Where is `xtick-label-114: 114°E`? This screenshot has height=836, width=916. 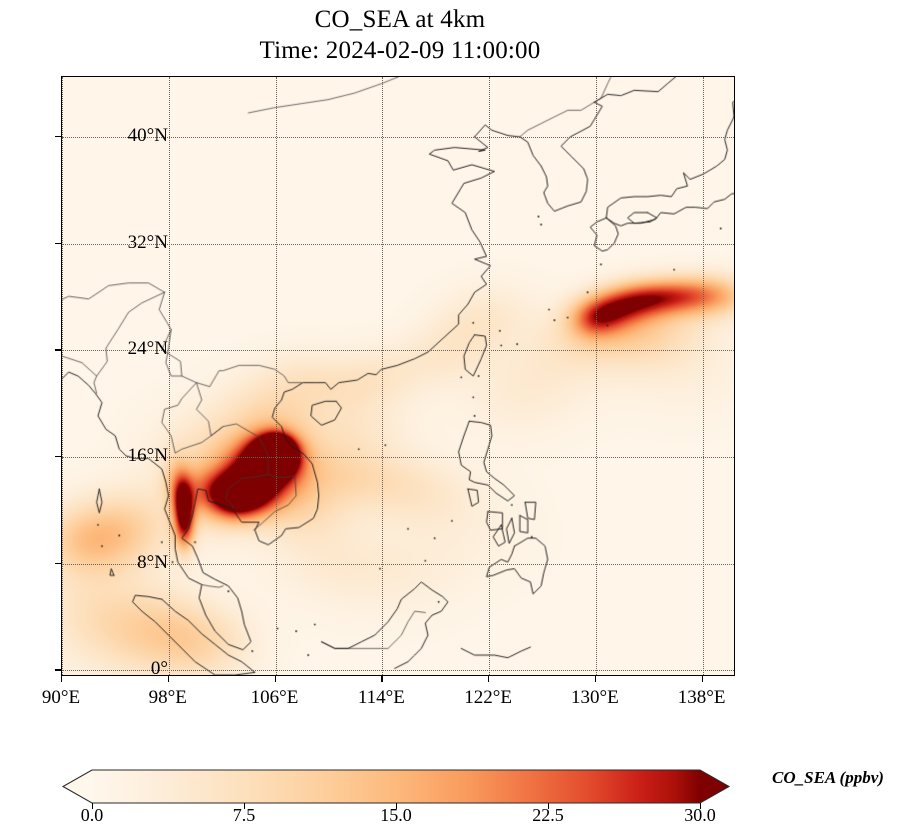 xtick-label-114: 114°E is located at coordinates (381, 697).